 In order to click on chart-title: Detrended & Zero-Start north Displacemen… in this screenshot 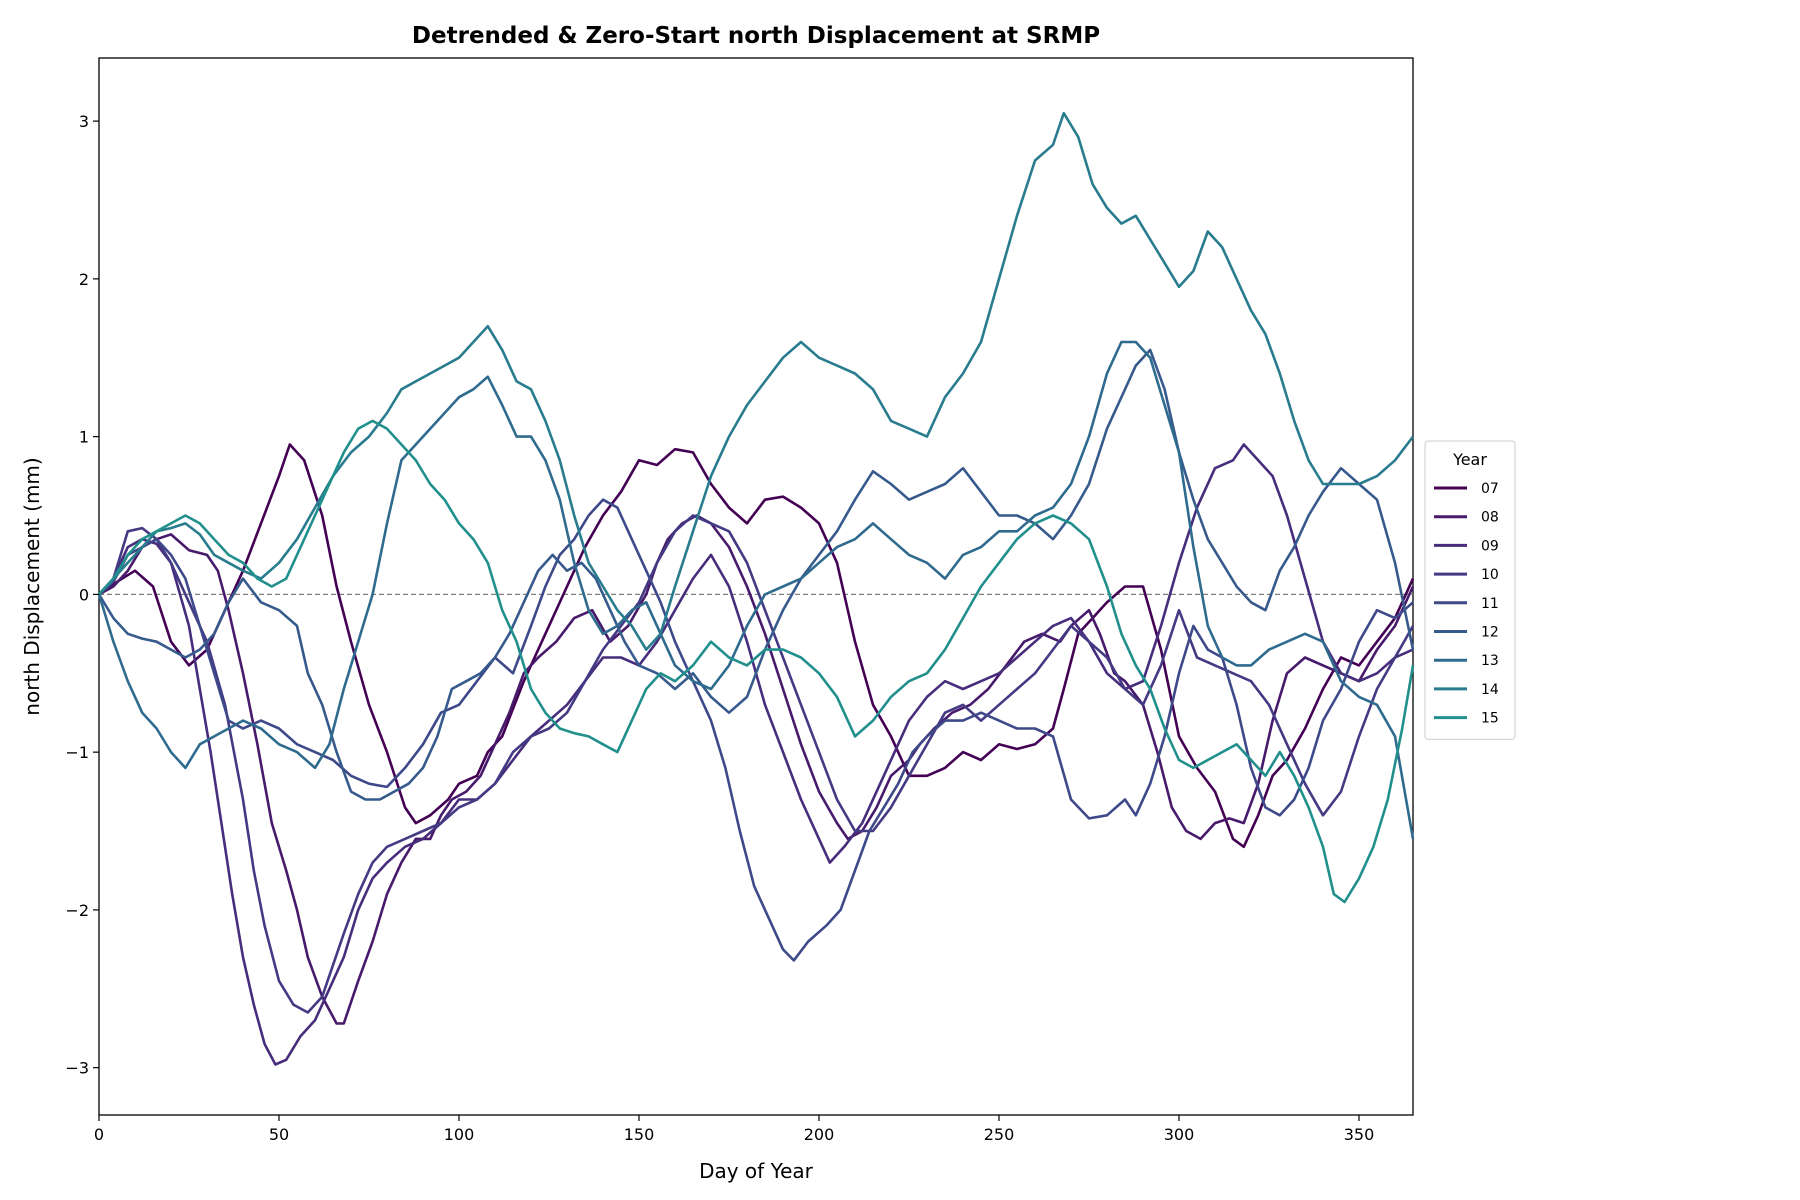, I will do `click(756, 36)`.